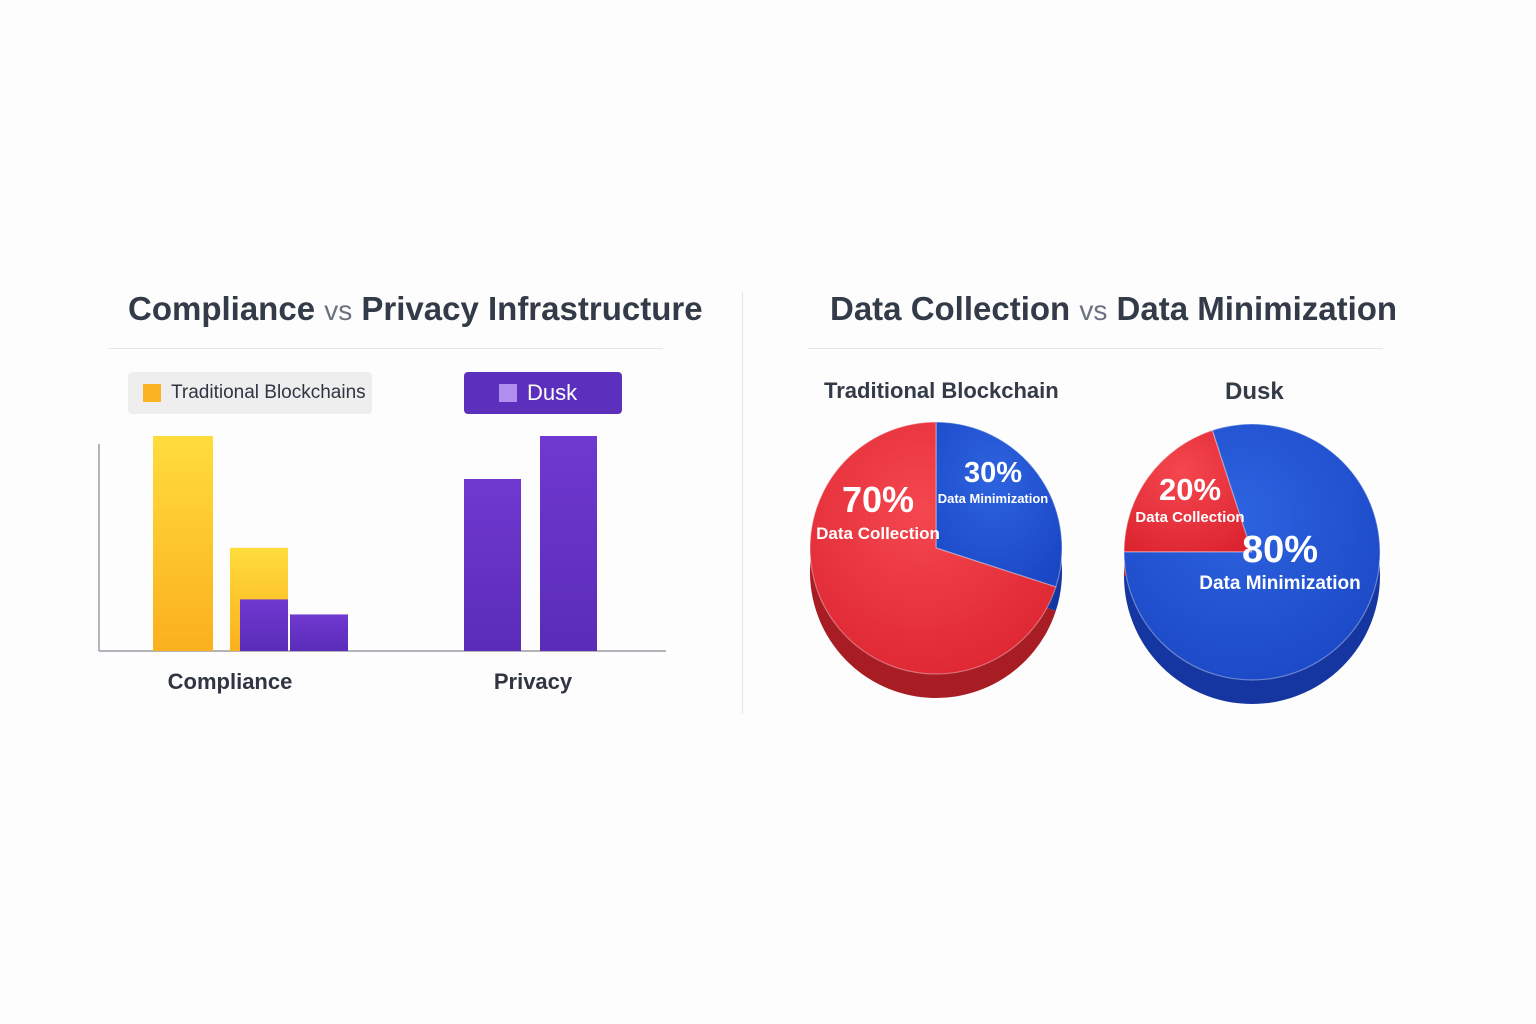 The width and height of the screenshot is (1536, 1024). I want to click on pie-value-label: 70%, so click(878, 499).